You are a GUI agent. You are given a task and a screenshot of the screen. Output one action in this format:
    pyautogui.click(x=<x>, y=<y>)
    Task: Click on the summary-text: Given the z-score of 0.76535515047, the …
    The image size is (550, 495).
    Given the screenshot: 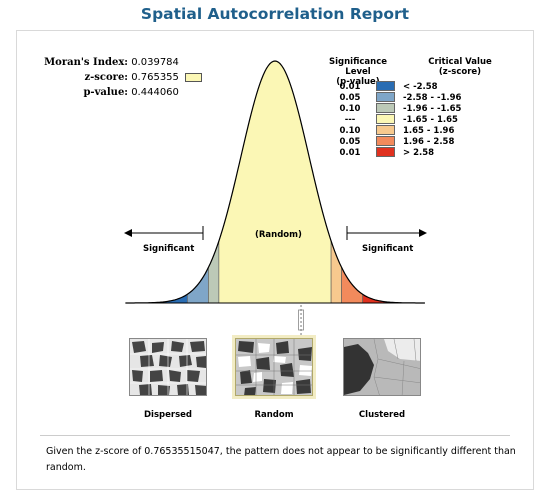 What is the action you would take?
    pyautogui.click(x=281, y=459)
    